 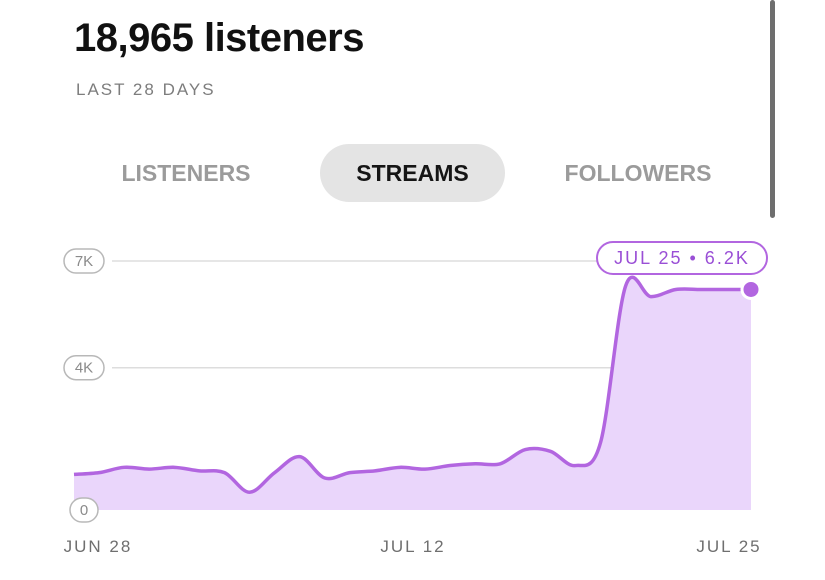 I want to click on y-tick-label: 7K, so click(x=84, y=261).